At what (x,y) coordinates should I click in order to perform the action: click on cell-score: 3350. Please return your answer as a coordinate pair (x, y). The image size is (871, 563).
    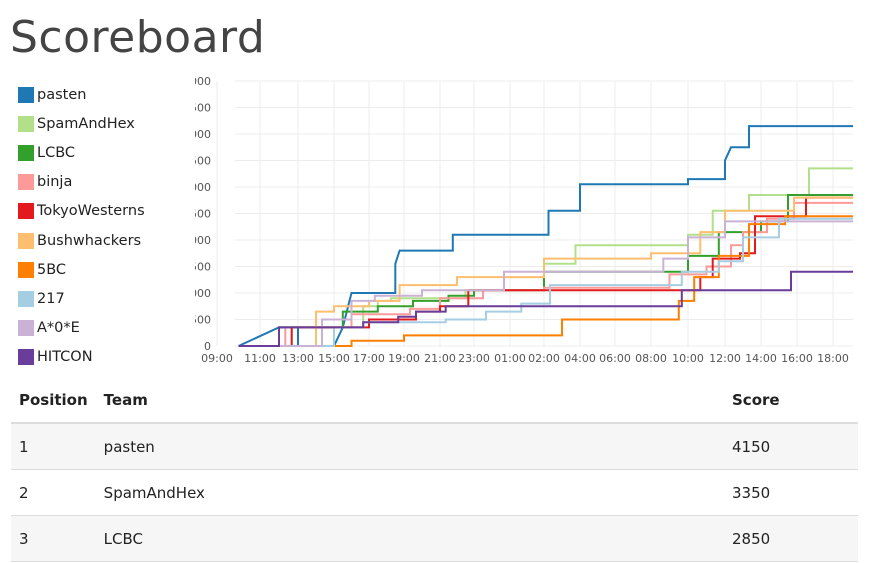
    Looking at the image, I should click on (791, 492).